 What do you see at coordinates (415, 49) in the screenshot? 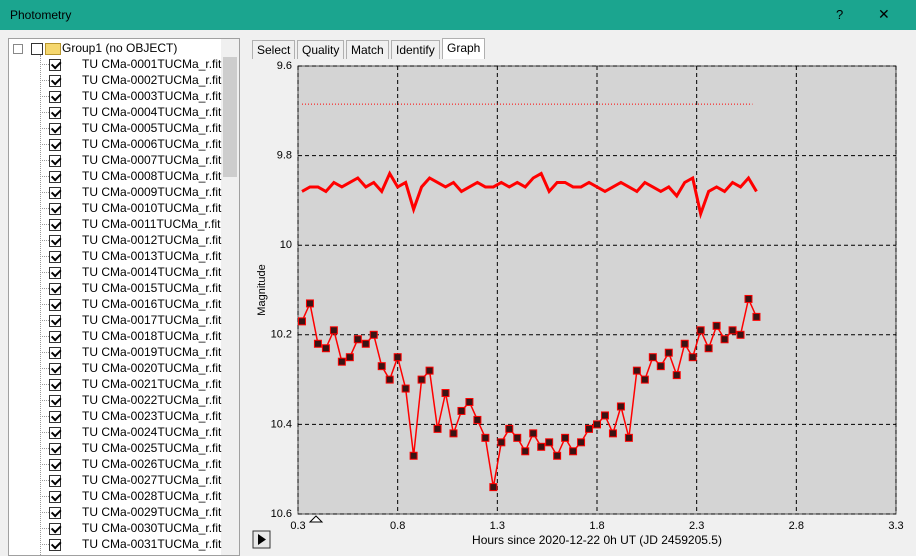
I see `tab: Identify` at bounding box center [415, 49].